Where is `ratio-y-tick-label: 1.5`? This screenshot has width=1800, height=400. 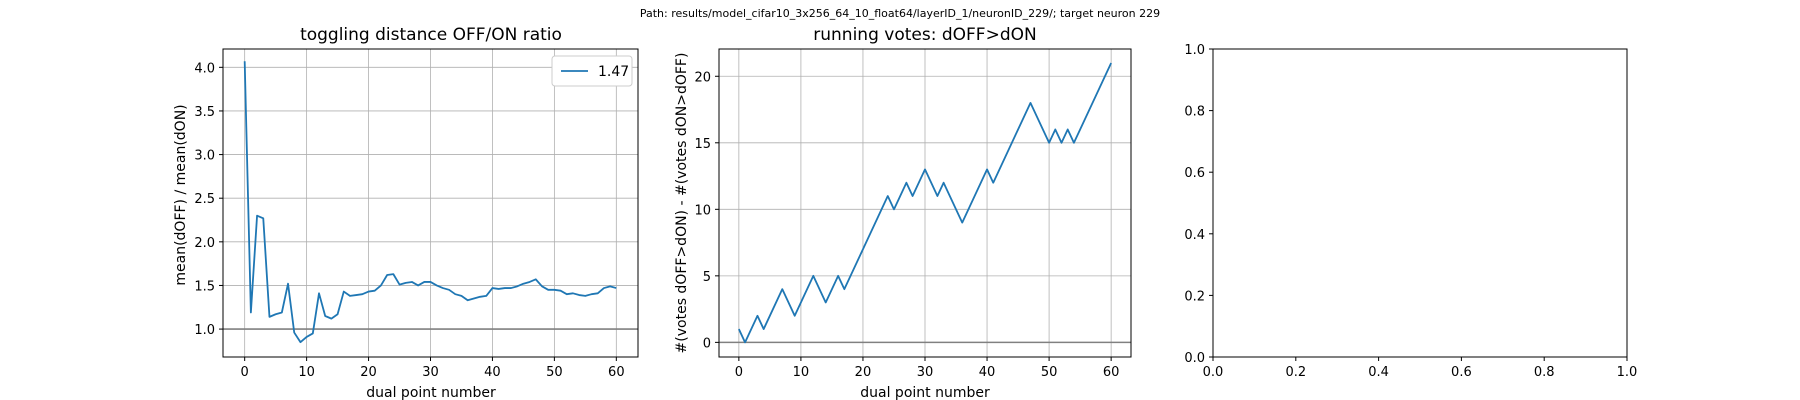
ratio-y-tick-label: 1.5 is located at coordinates (204, 286).